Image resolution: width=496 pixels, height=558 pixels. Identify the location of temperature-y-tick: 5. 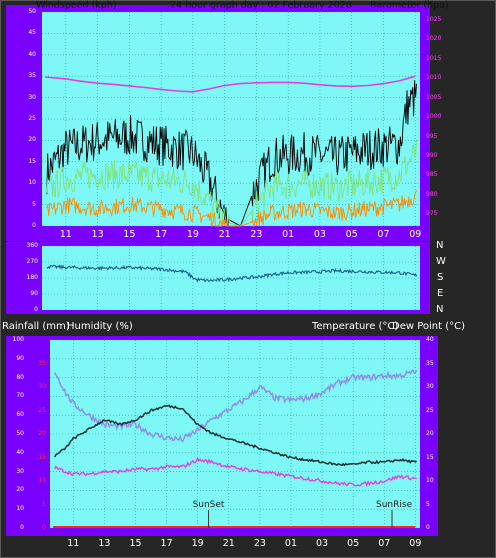
(428, 504).